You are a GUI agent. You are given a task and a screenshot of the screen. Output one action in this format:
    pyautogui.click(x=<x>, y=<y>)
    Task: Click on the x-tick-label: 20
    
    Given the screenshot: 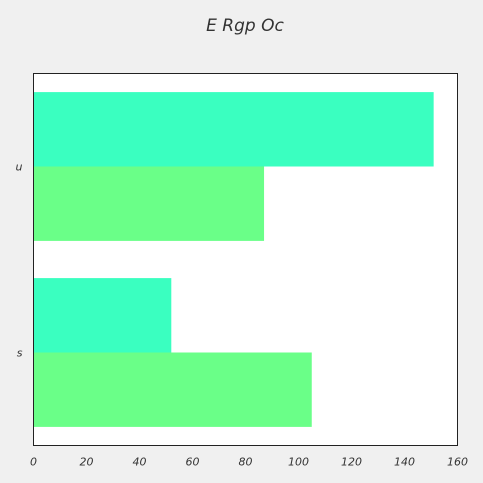 What is the action you would take?
    pyautogui.click(x=87, y=462)
    